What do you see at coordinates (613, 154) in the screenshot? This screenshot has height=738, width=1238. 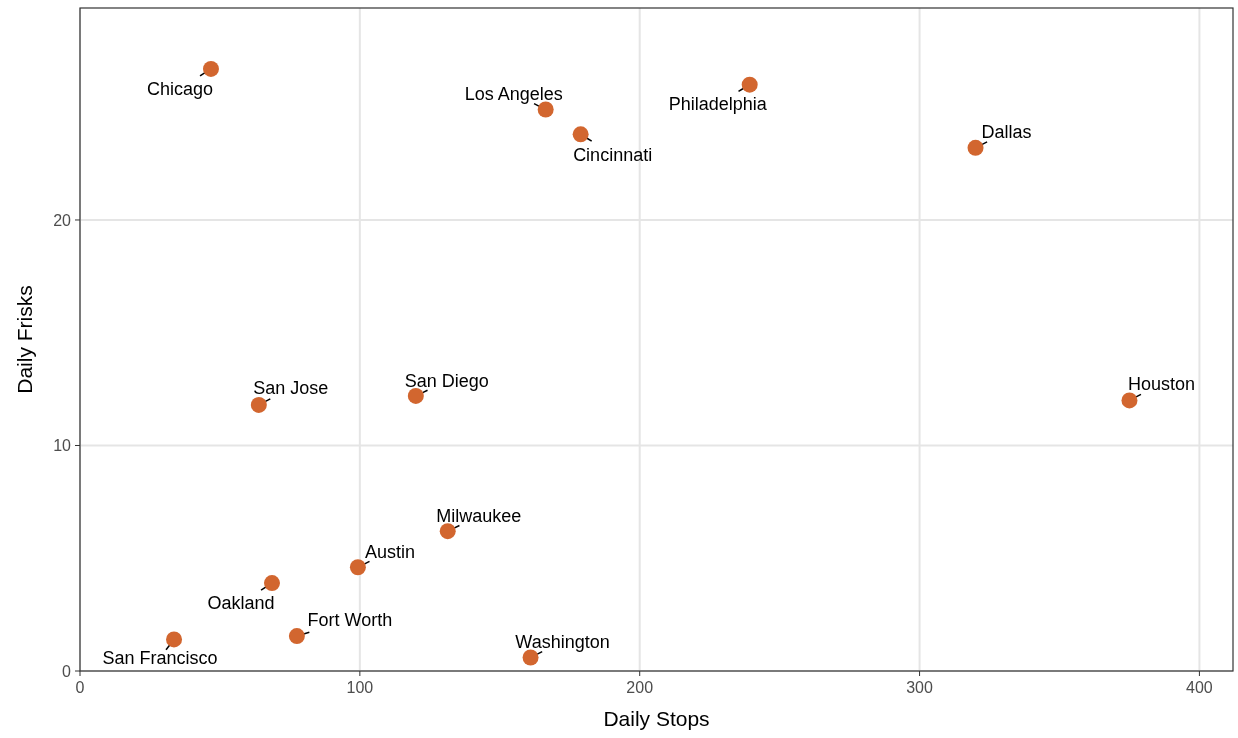 I see `annotation: Cincinnati` at bounding box center [613, 154].